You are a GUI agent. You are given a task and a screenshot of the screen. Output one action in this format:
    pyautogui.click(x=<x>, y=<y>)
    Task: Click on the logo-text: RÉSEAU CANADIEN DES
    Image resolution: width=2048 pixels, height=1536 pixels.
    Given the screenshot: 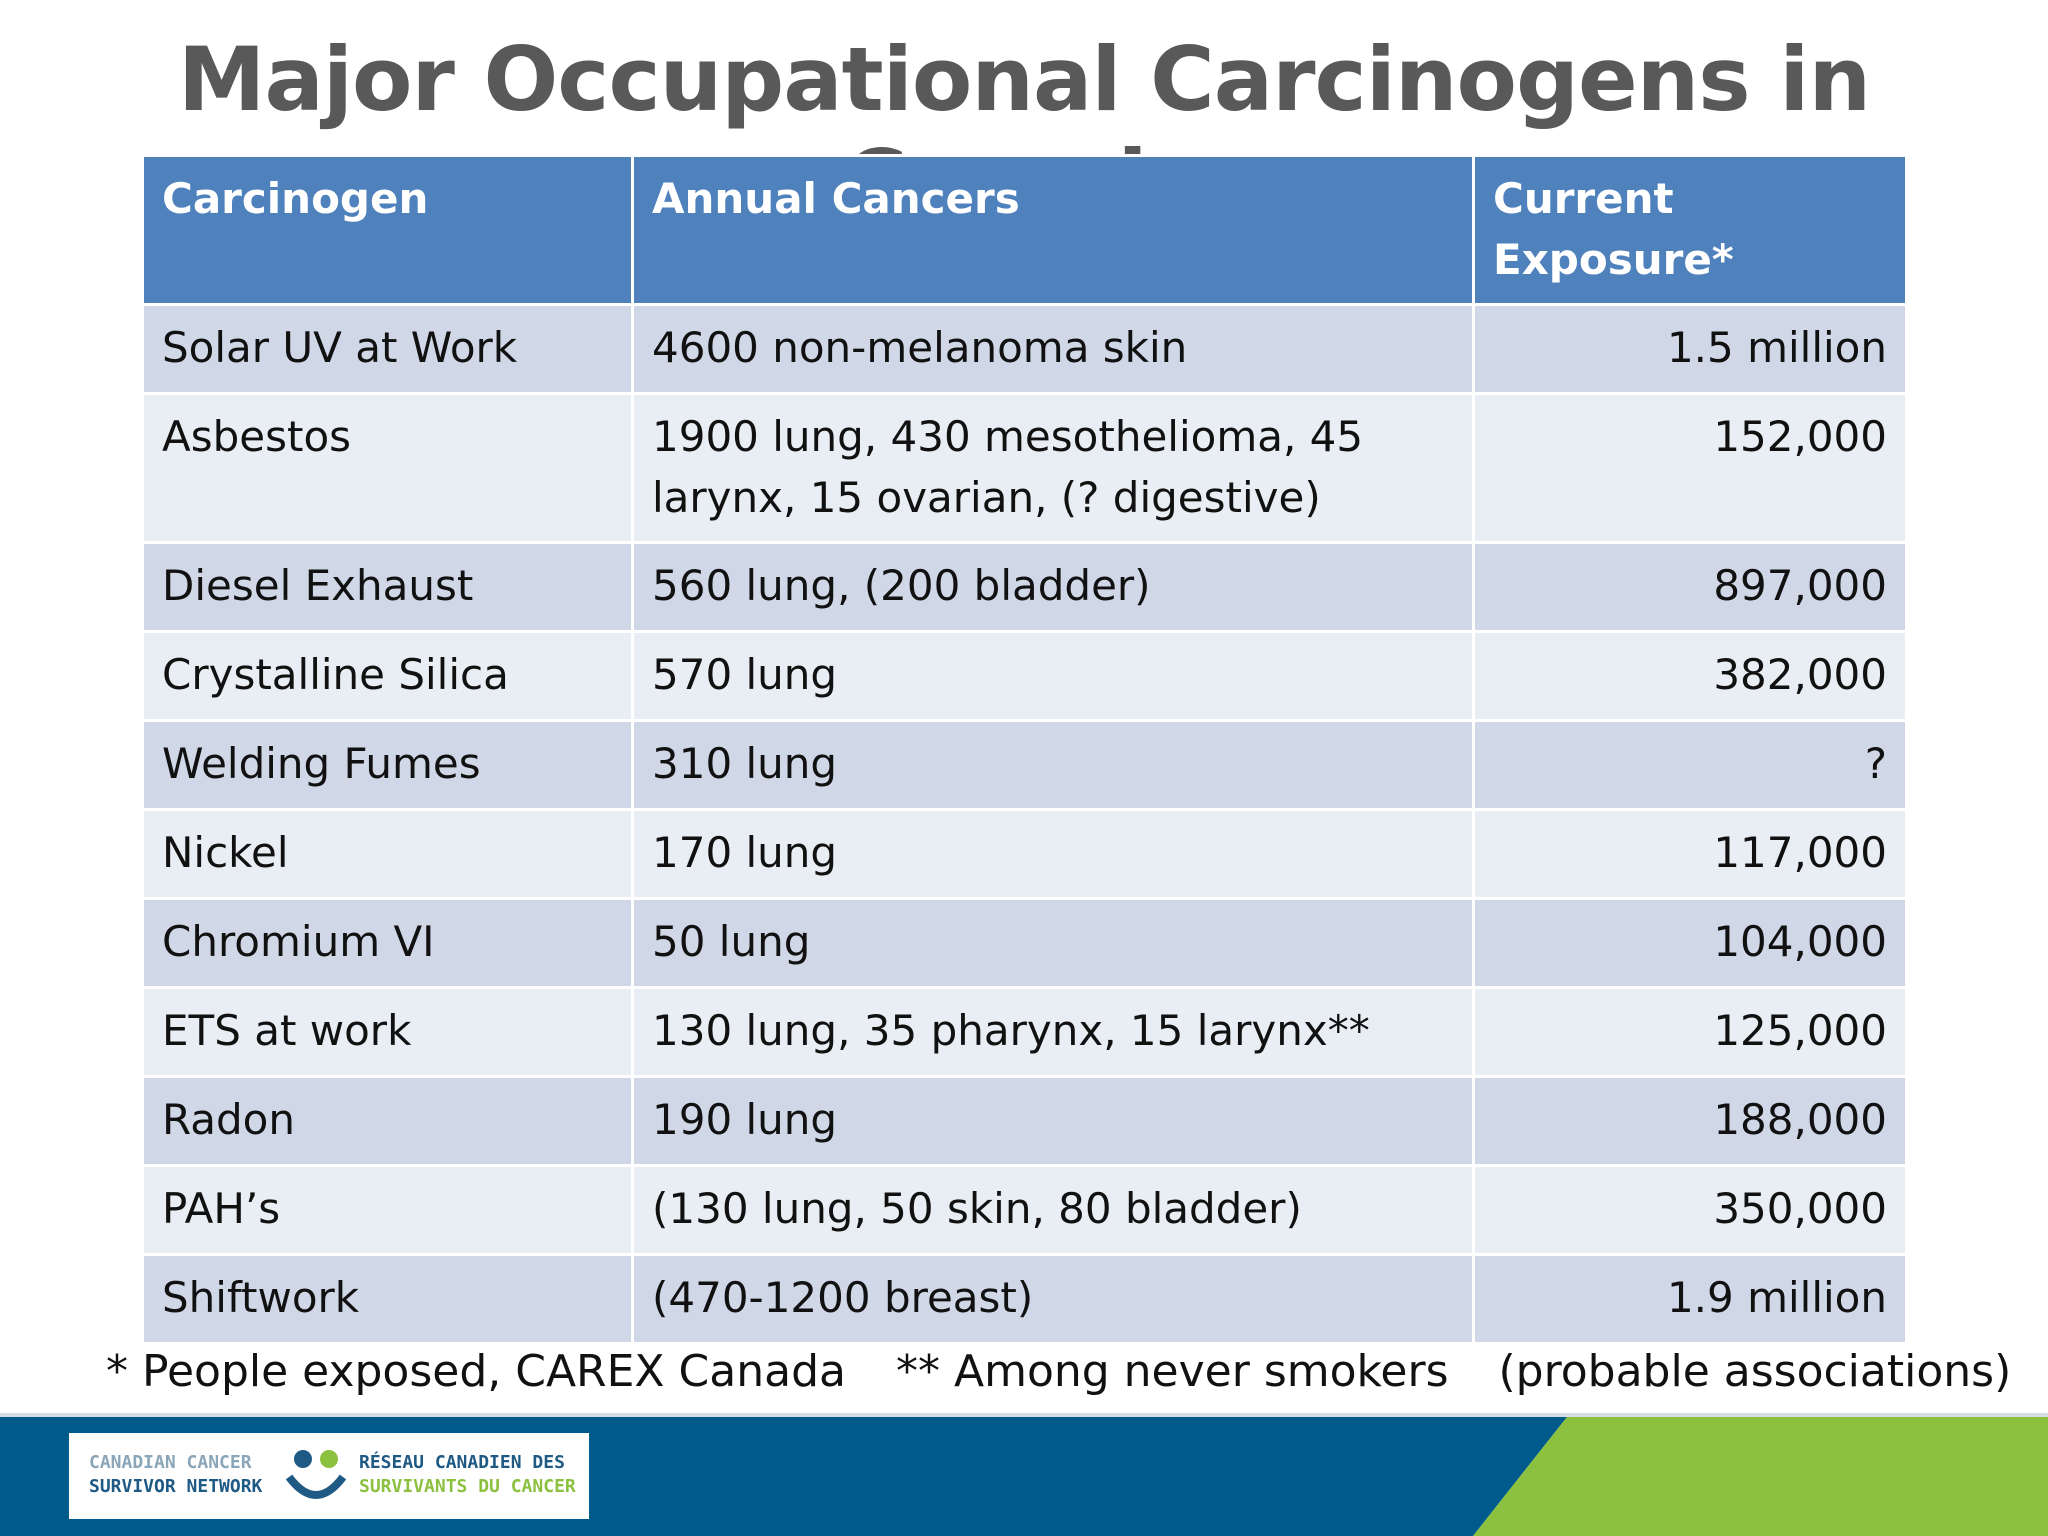 What is the action you would take?
    pyautogui.click(x=462, y=1462)
    